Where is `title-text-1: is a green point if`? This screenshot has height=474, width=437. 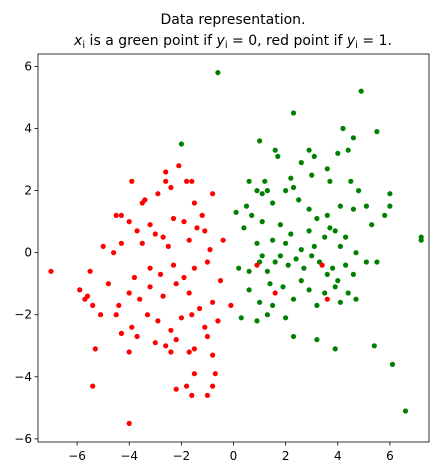 title-text-1: is a green point if is located at coordinates (150, 41).